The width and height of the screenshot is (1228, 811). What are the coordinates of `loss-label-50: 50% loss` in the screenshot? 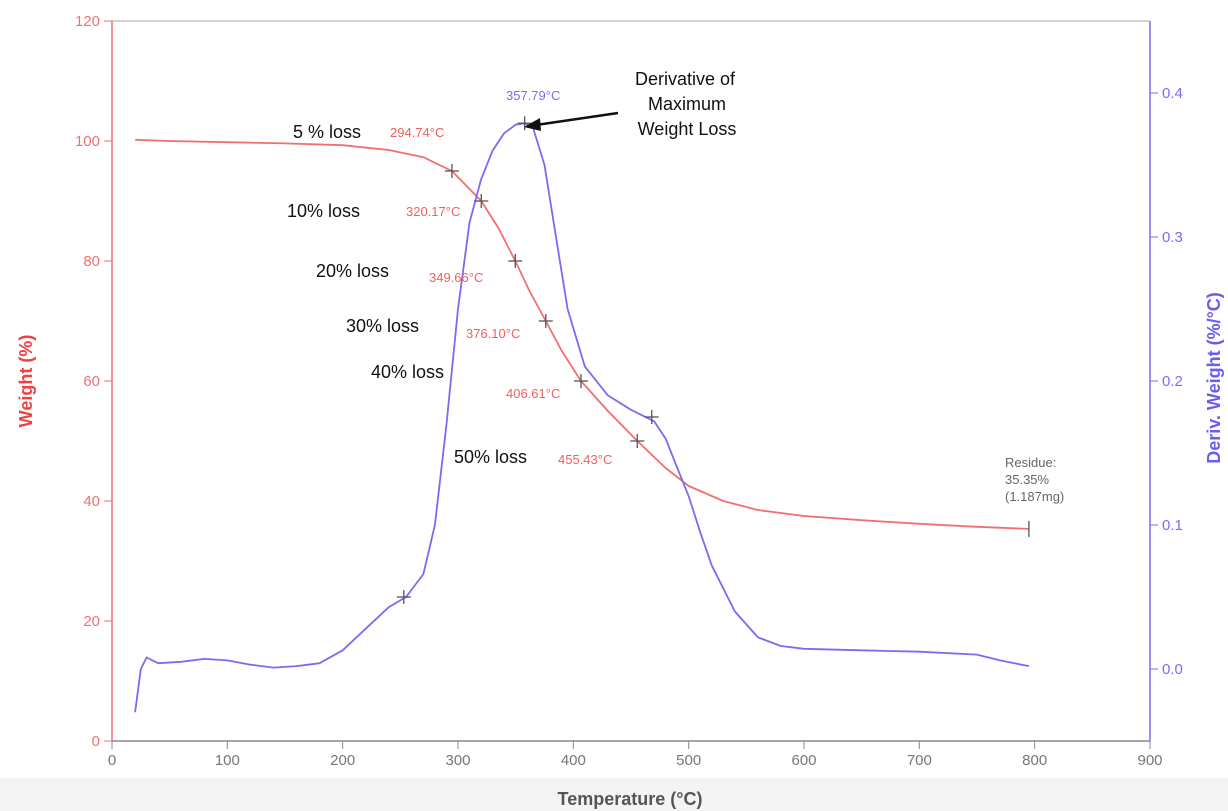 It's located at (490, 457).